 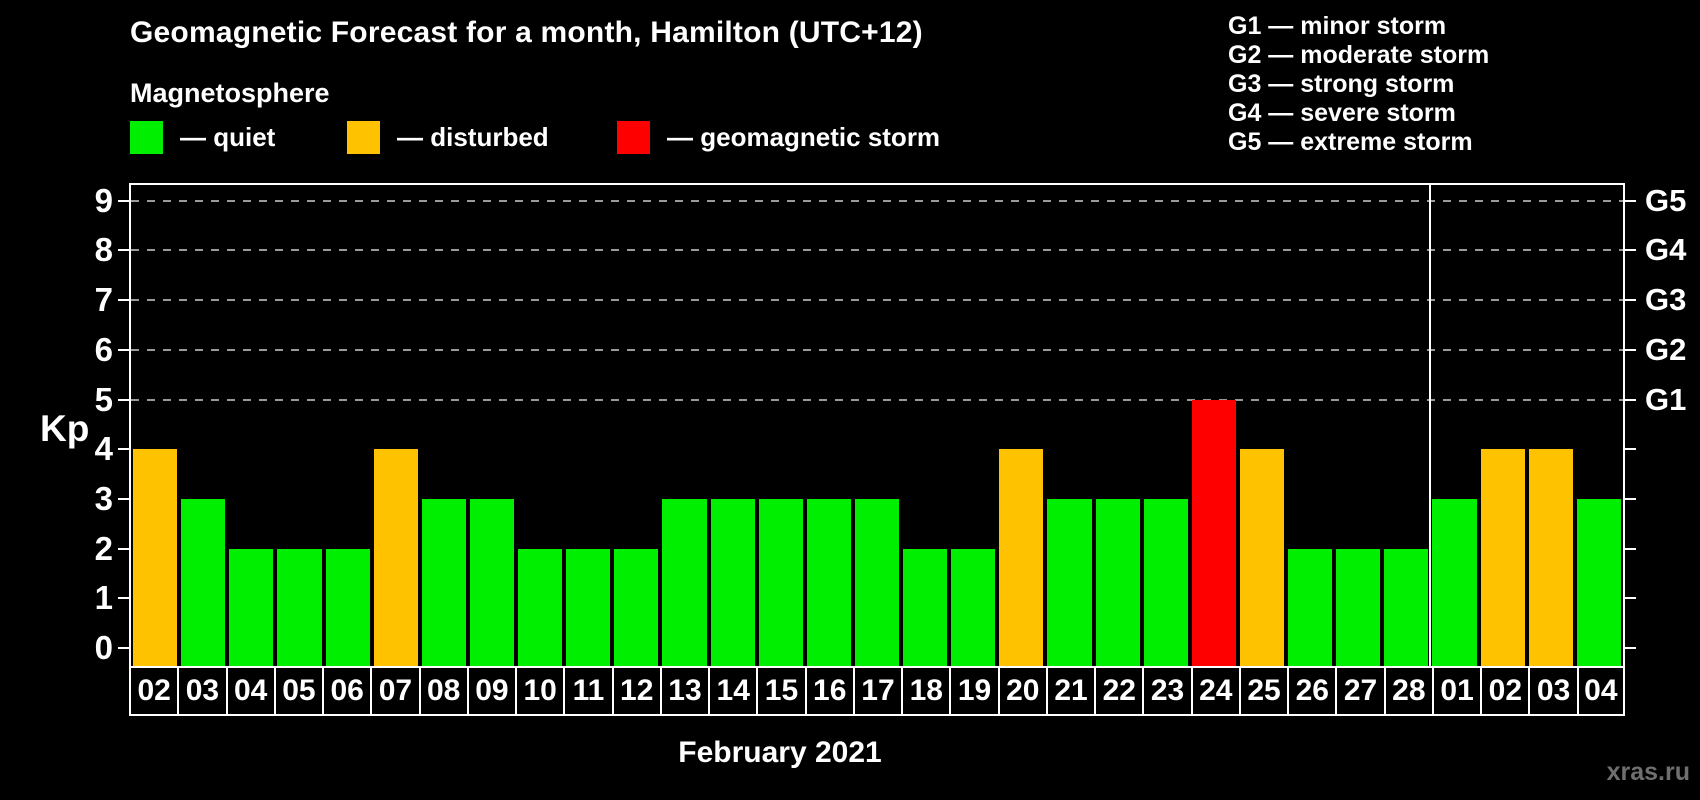 What do you see at coordinates (394, 691) in the screenshot?
I see `day-cell-feb-07: 07` at bounding box center [394, 691].